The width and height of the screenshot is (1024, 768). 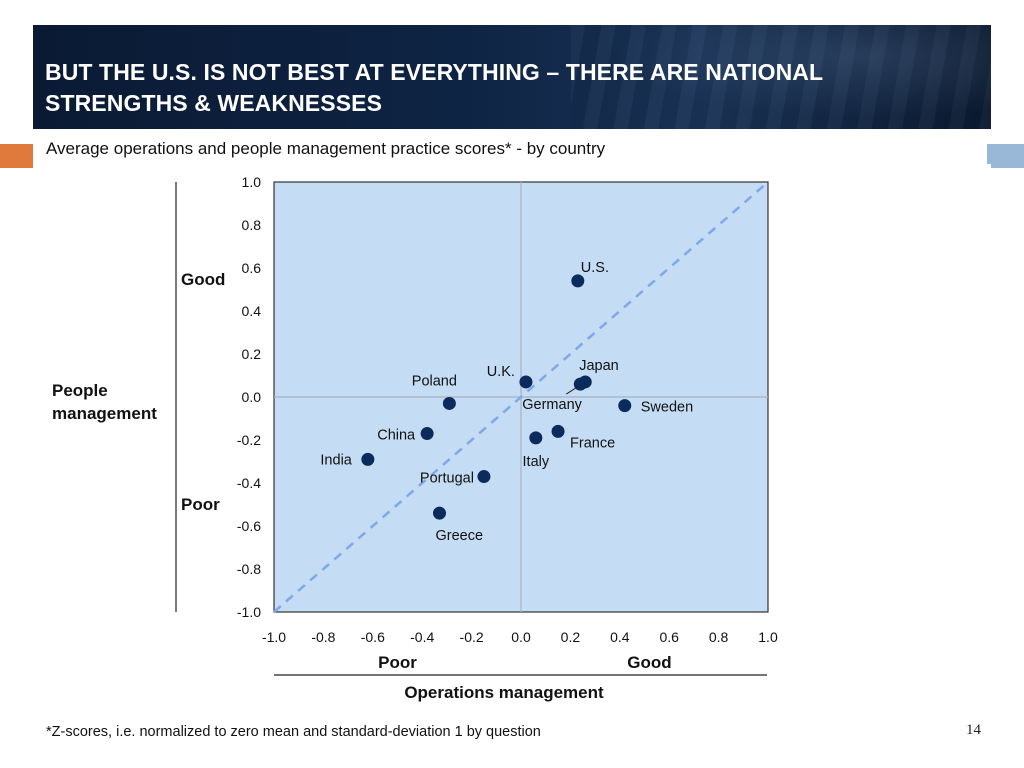 What do you see at coordinates (552, 405) in the screenshot?
I see `data-point-label: Germany` at bounding box center [552, 405].